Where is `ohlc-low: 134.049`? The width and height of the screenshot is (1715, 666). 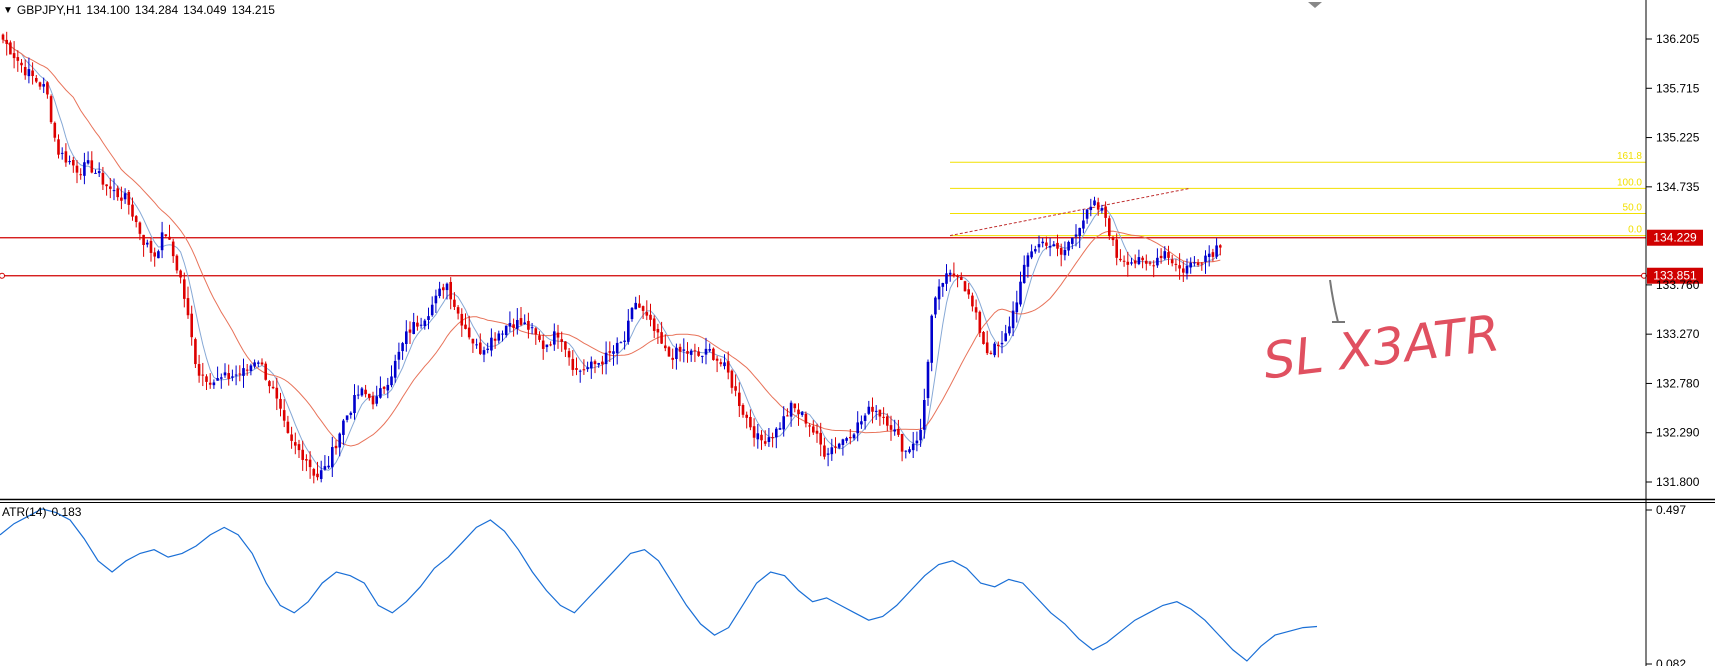
ohlc-low: 134.049 is located at coordinates (205, 10).